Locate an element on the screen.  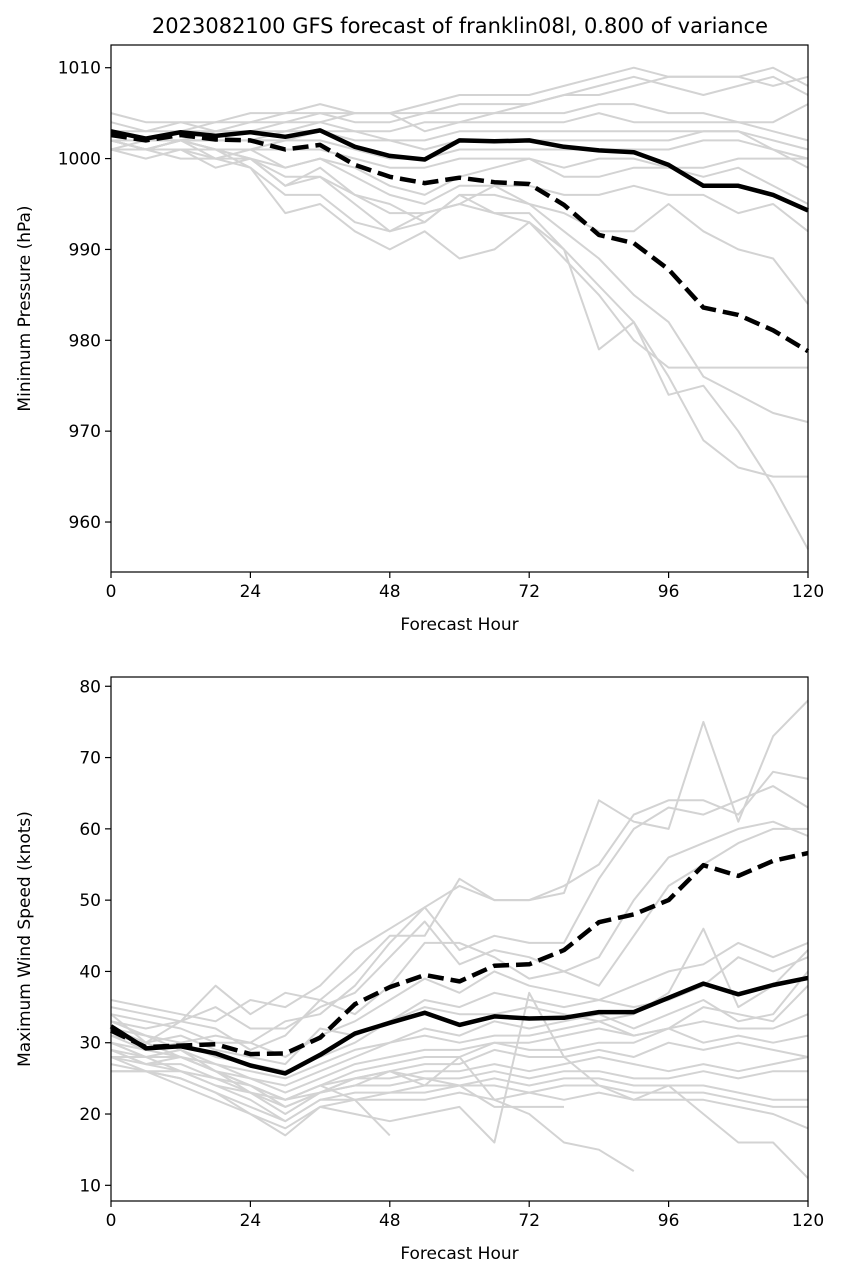
pressure-x-tick-label: 120 is located at coordinates (808, 592).